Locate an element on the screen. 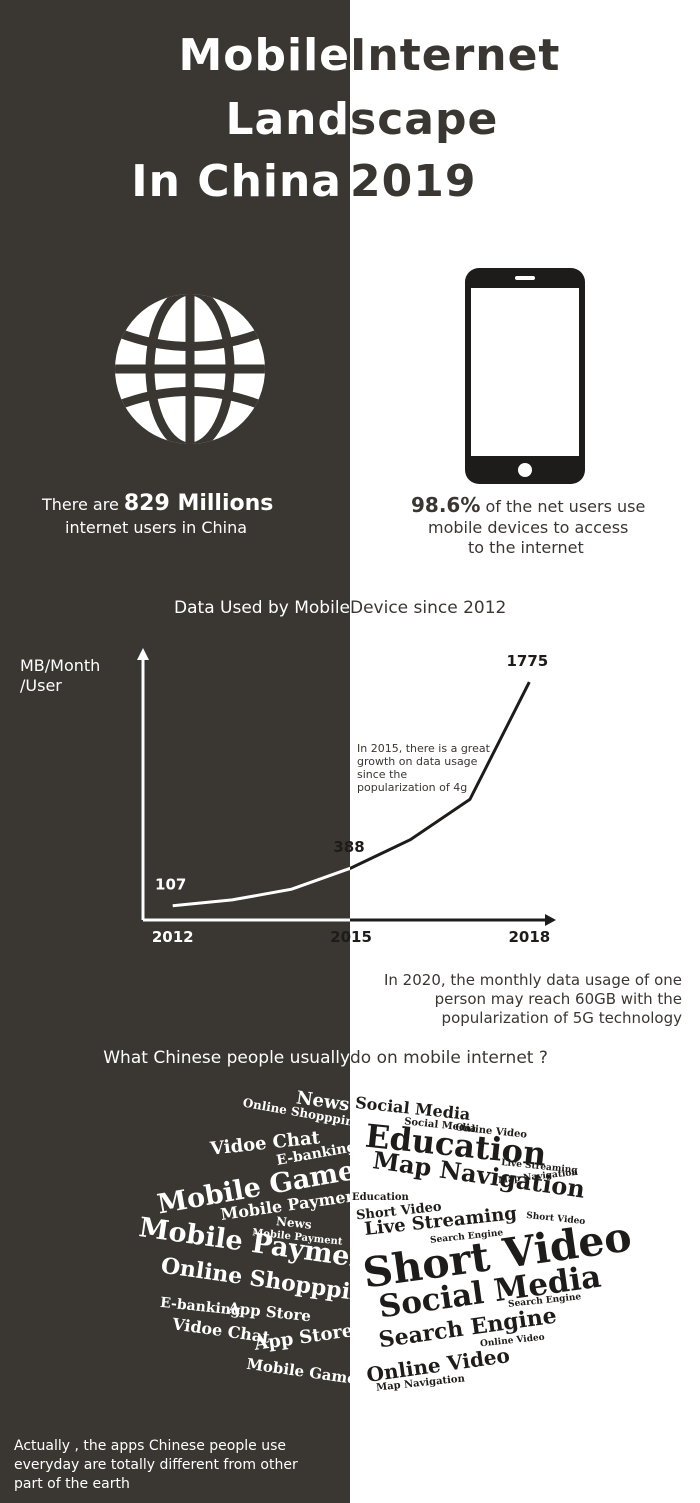 This screenshot has height=1503, width=700. line-chart: 2012 2015 2018 107 388 1775 is located at coordinates (346, 797).